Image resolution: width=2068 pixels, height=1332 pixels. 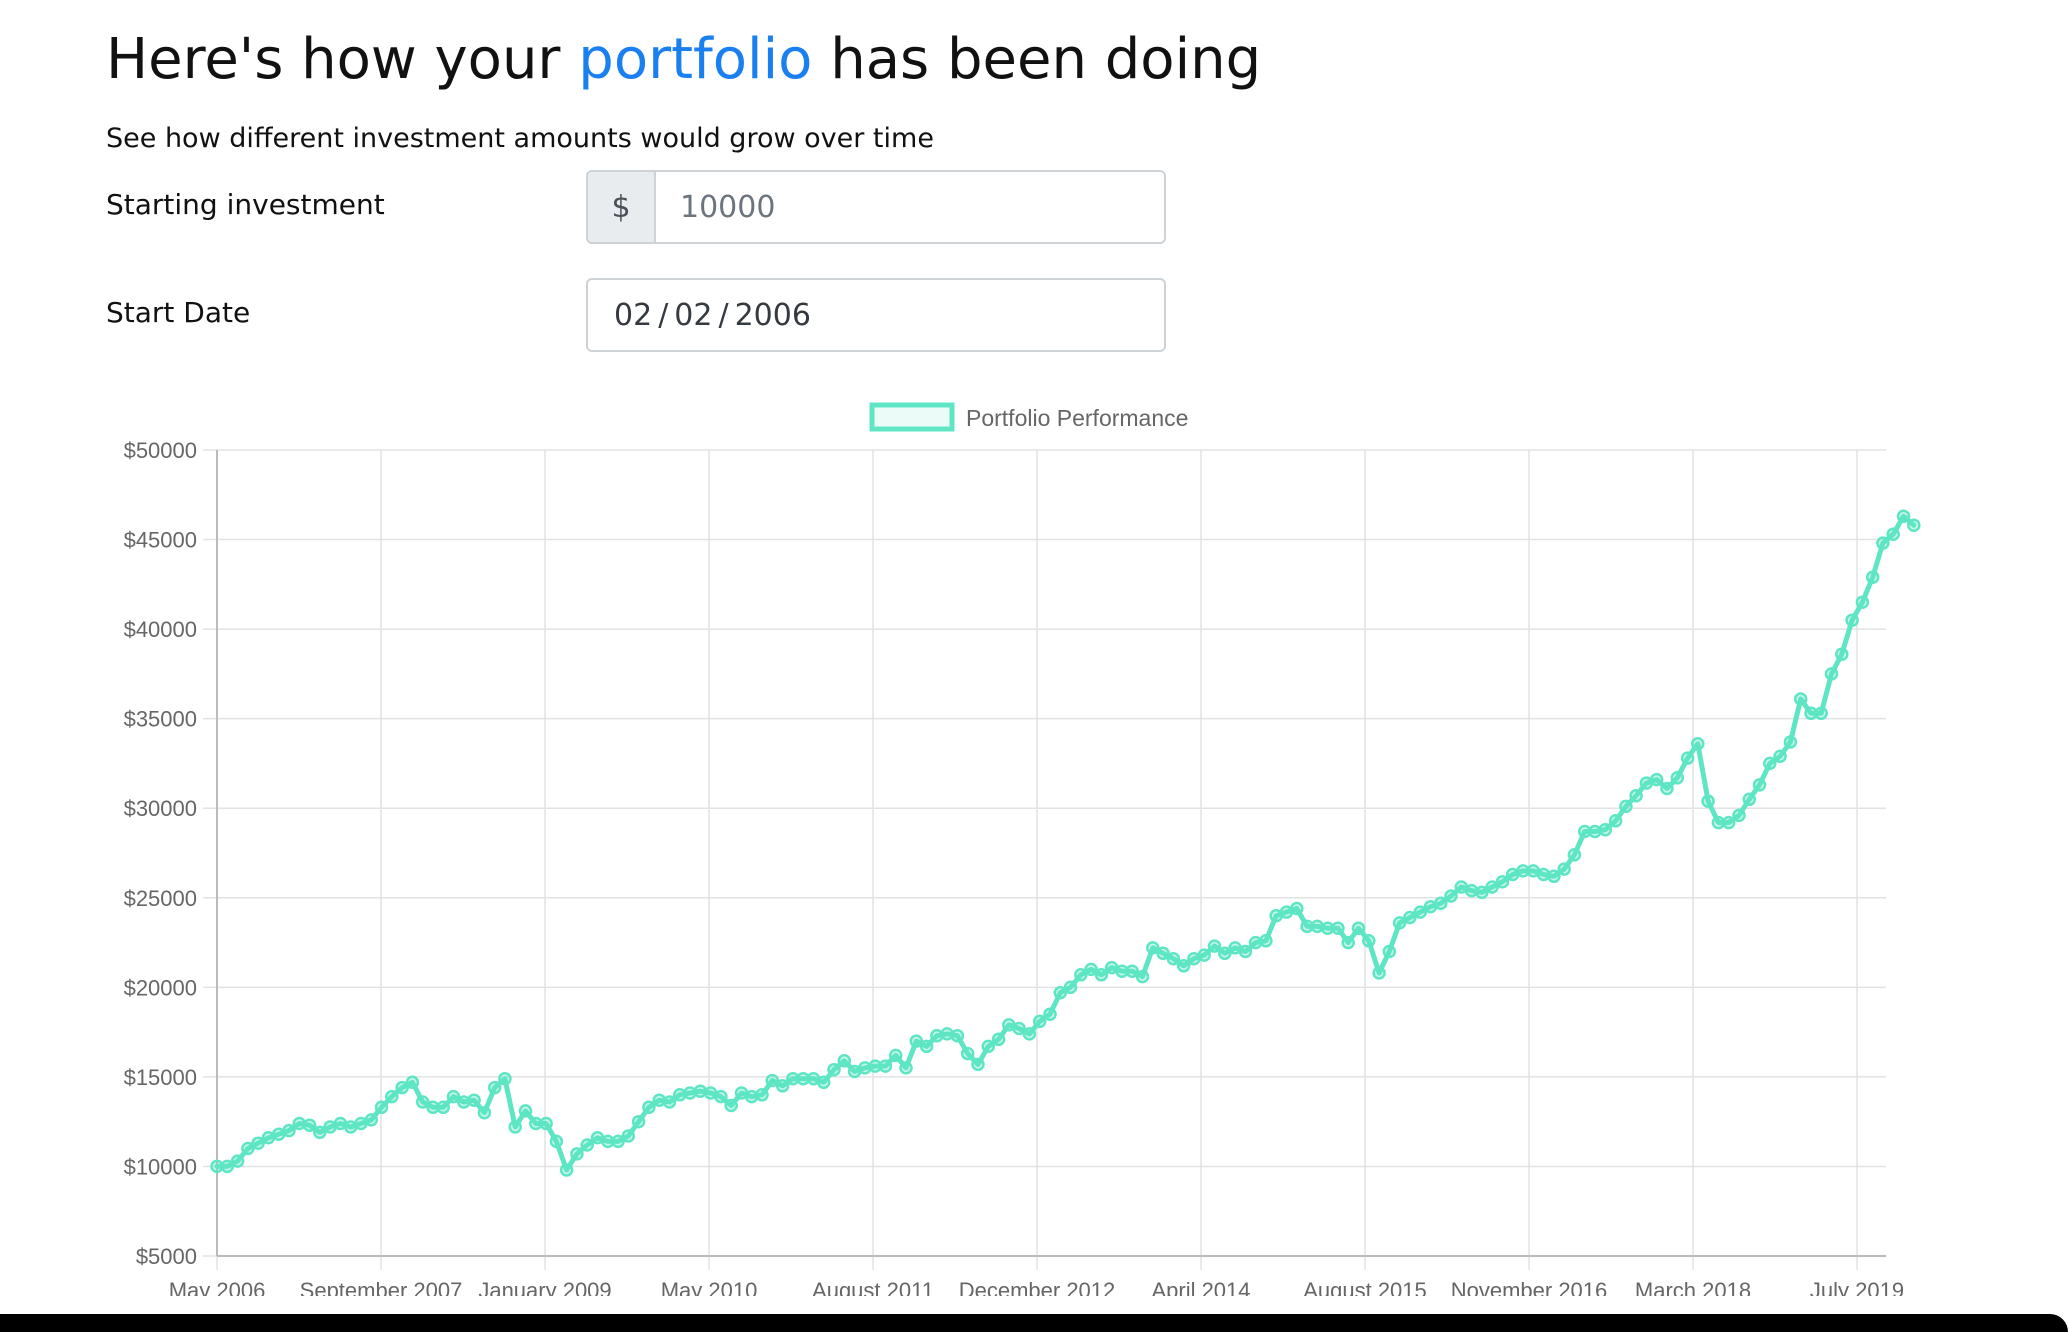 What do you see at coordinates (1077, 418) in the screenshot?
I see `legend-label: Portfolio Performance` at bounding box center [1077, 418].